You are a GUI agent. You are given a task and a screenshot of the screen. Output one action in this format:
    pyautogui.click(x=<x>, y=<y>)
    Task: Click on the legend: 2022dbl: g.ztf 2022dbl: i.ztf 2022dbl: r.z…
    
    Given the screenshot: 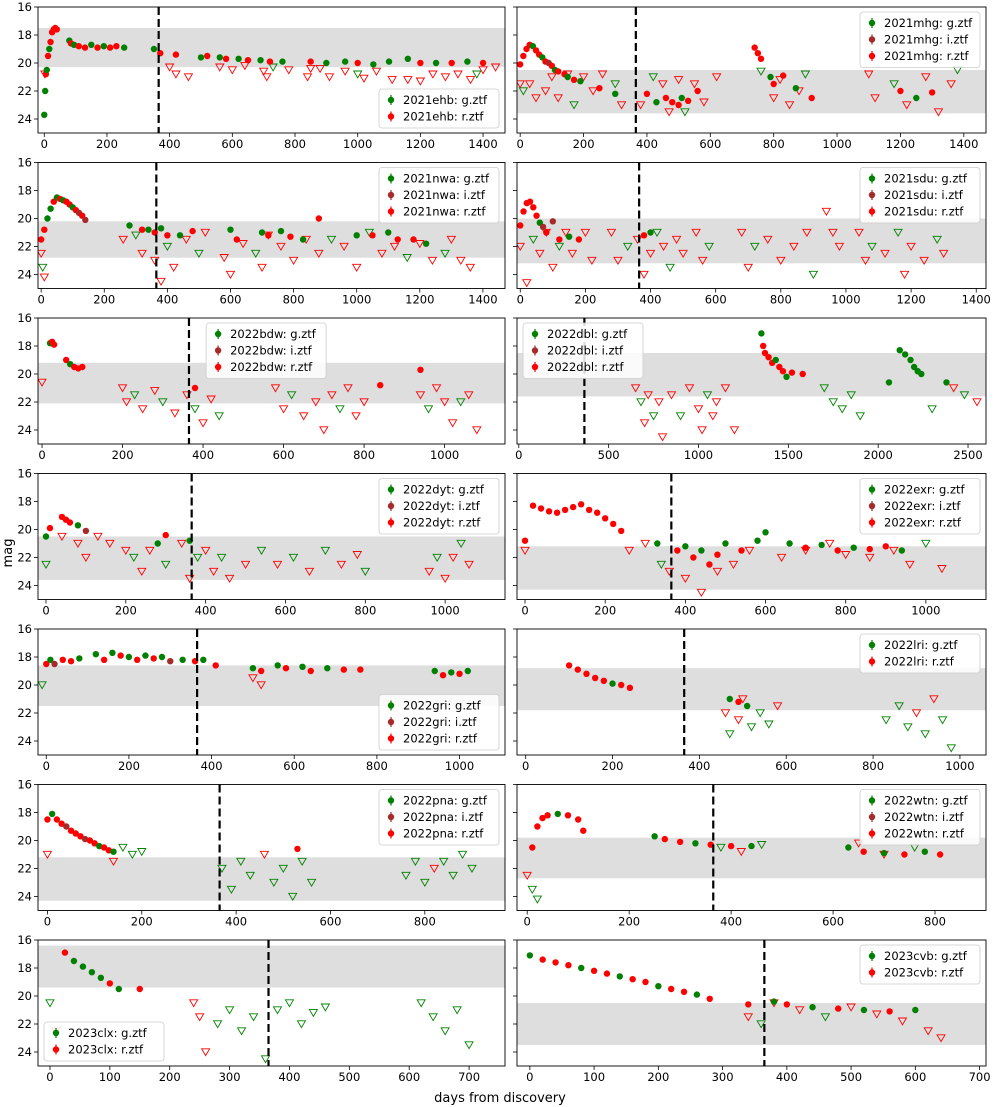 What is the action you would take?
    pyautogui.click(x=583, y=350)
    